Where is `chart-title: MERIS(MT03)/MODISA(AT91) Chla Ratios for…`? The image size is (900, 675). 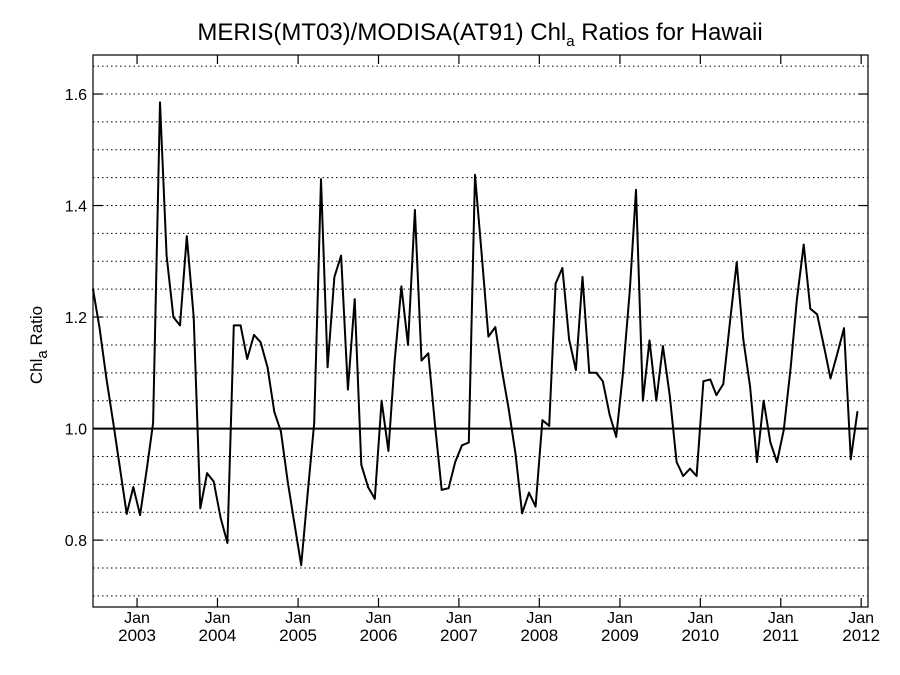
chart-title: MERIS(MT03)/MODISA(AT91) Chla Ratios for… is located at coordinates (479, 34).